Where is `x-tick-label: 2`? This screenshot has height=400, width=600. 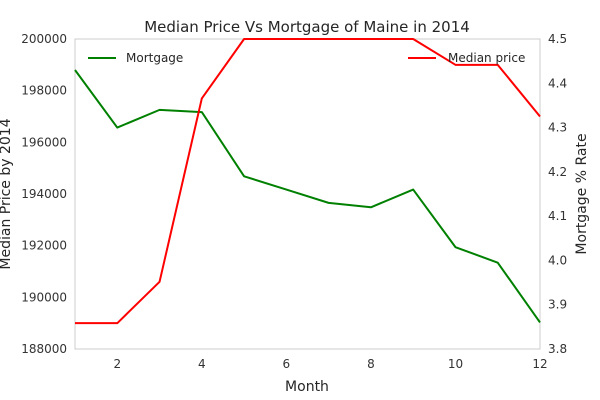
x-tick-label: 2 is located at coordinates (117, 364).